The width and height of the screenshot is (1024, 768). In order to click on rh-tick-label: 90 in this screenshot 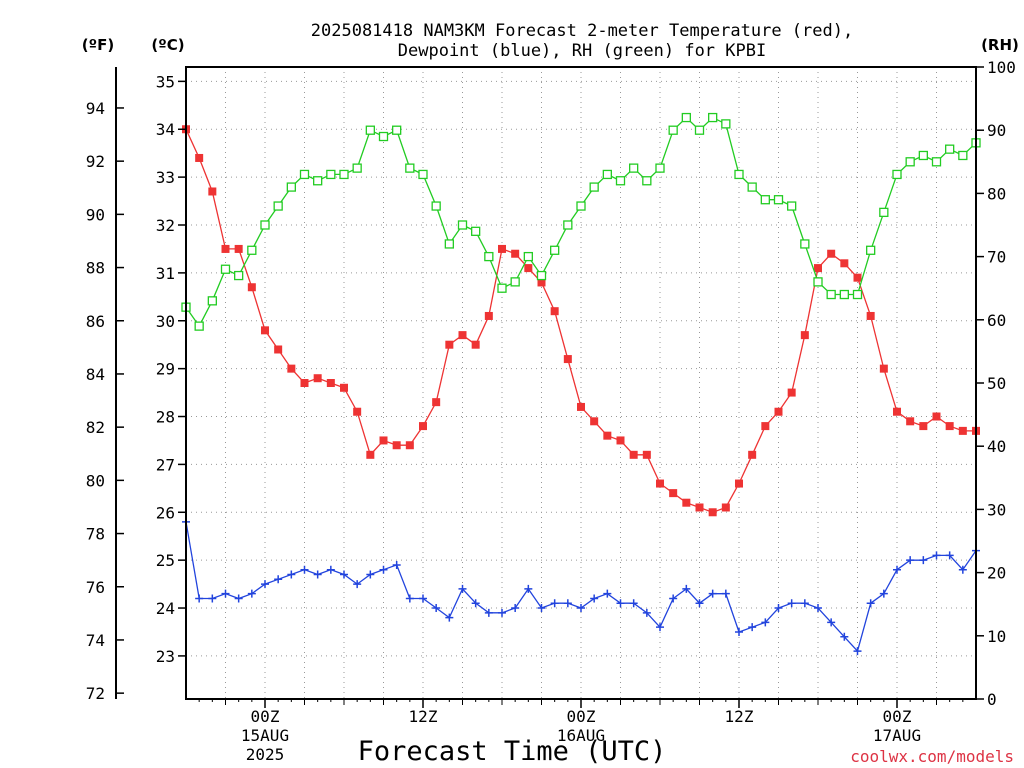, I will do `click(996, 130)`.